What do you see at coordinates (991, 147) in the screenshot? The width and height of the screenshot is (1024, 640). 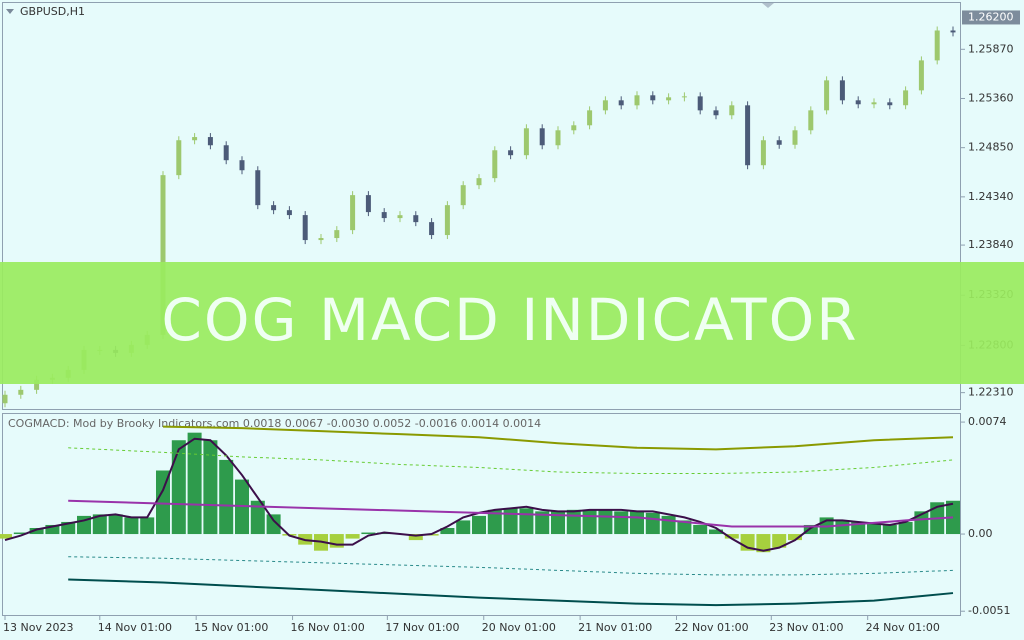 I see `y-tick-label: 1.24850` at bounding box center [991, 147].